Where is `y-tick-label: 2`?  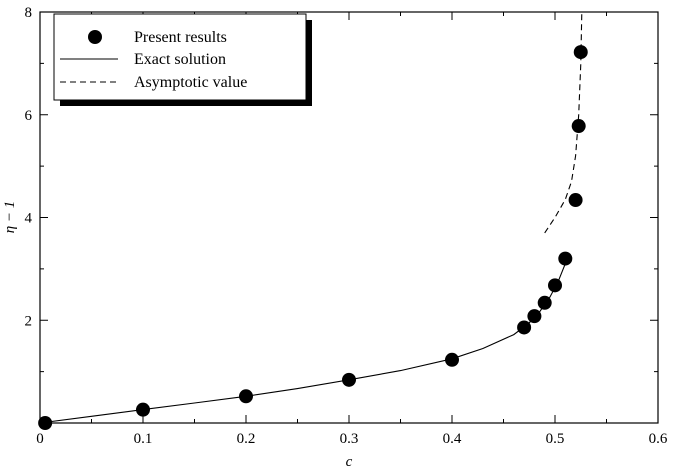 y-tick-label: 2 is located at coordinates (29, 321).